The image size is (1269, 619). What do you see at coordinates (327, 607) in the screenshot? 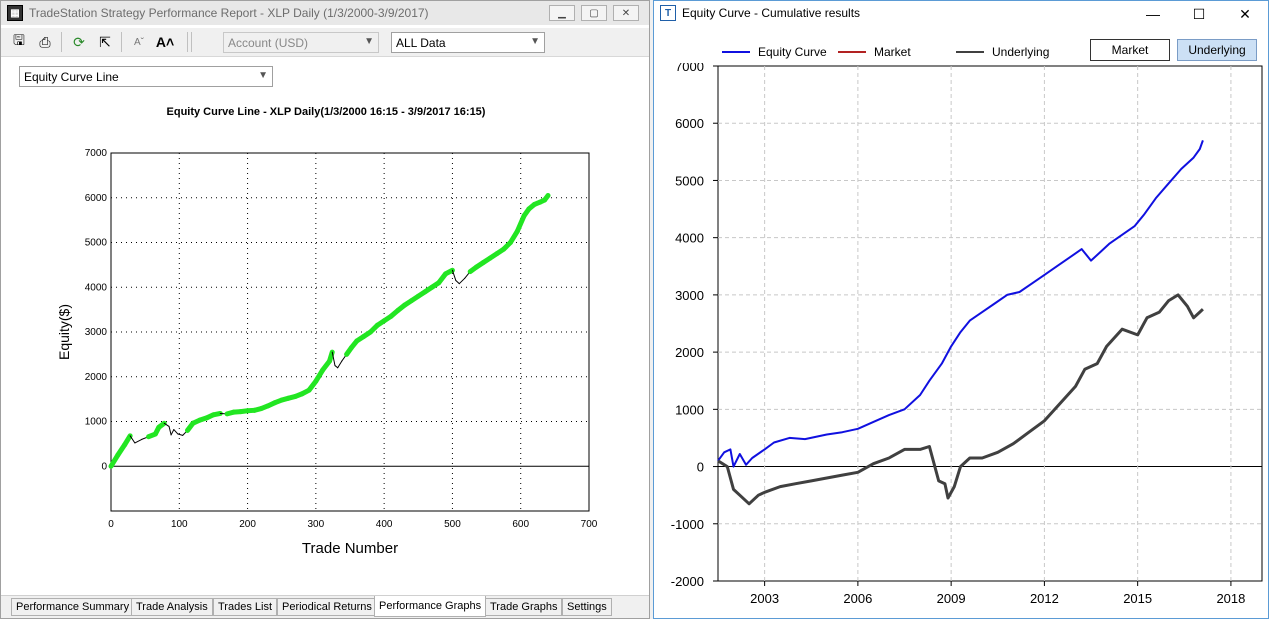
I see `tab-periodical-returns: Periodical Returns` at bounding box center [327, 607].